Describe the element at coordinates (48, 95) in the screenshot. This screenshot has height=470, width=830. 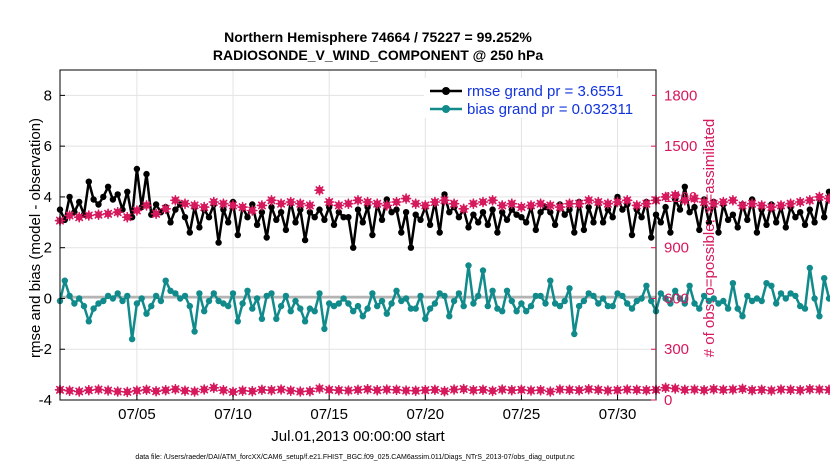
I see `y-left-tick-label: 8` at that location.